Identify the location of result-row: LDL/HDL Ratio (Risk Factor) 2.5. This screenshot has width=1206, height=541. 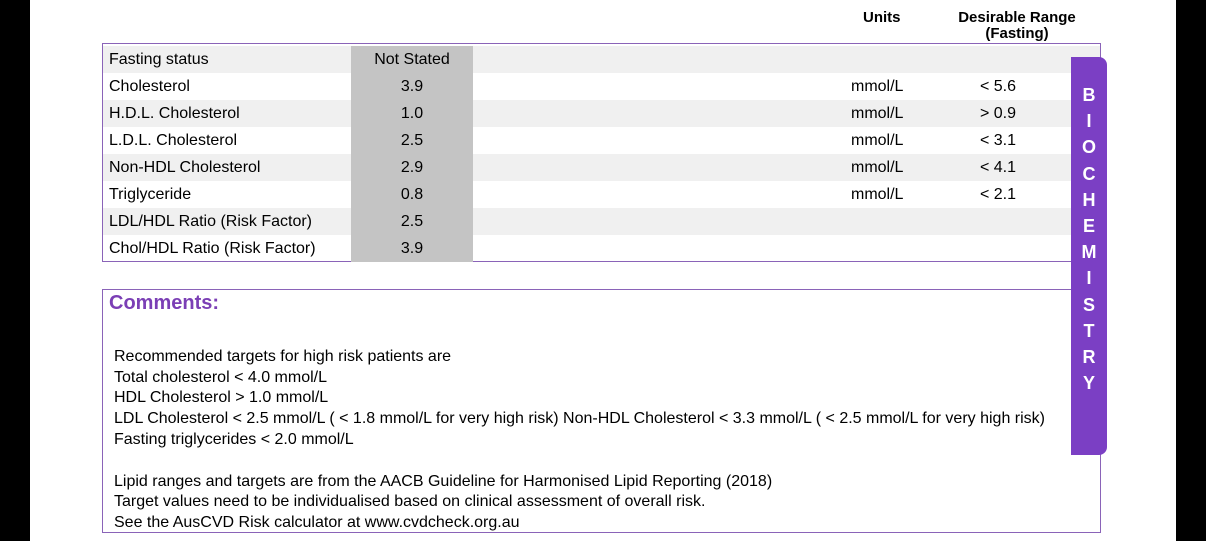
(601, 221).